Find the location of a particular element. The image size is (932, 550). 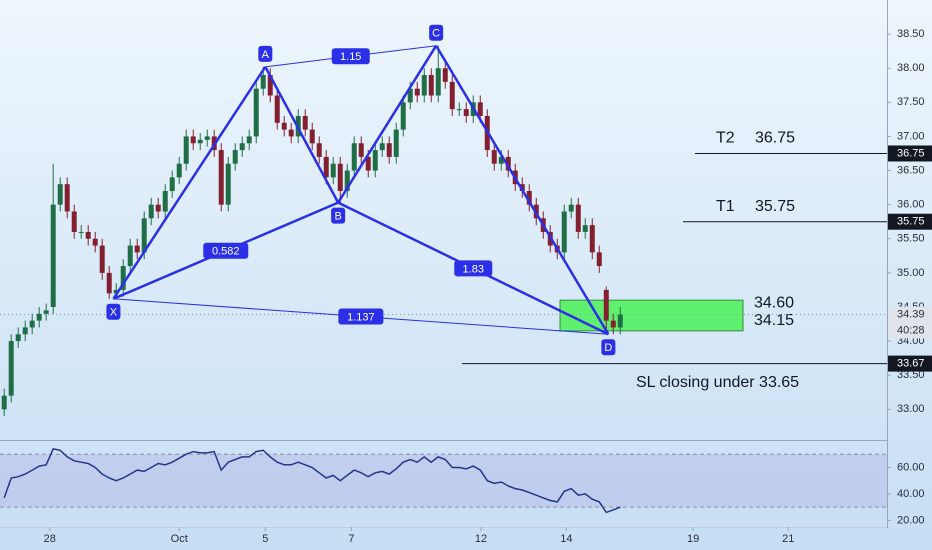

y-tick-label: 38.00 is located at coordinates (911, 68).